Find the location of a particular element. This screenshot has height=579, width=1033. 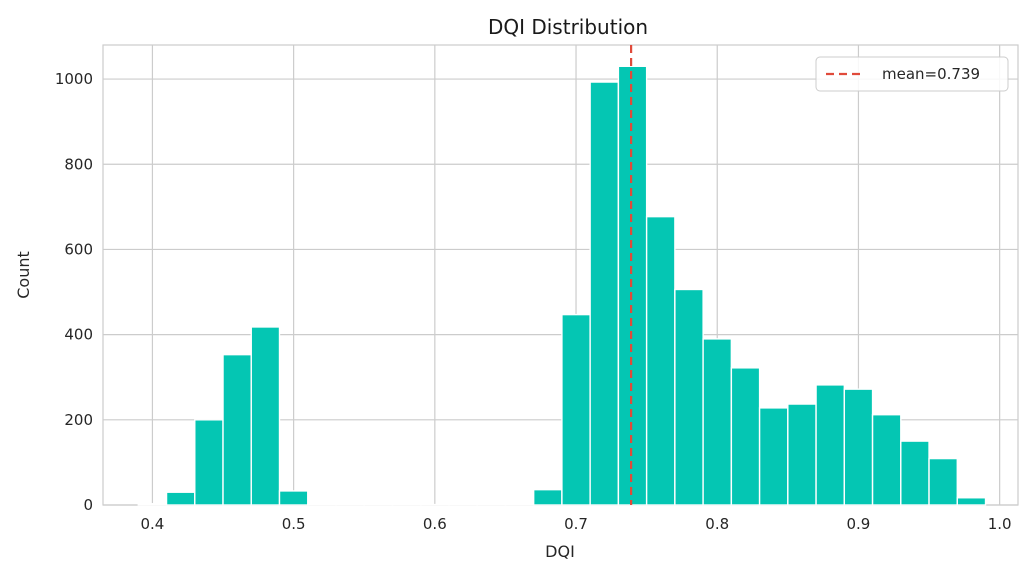

y-tick-label: 800 is located at coordinates (78, 164).